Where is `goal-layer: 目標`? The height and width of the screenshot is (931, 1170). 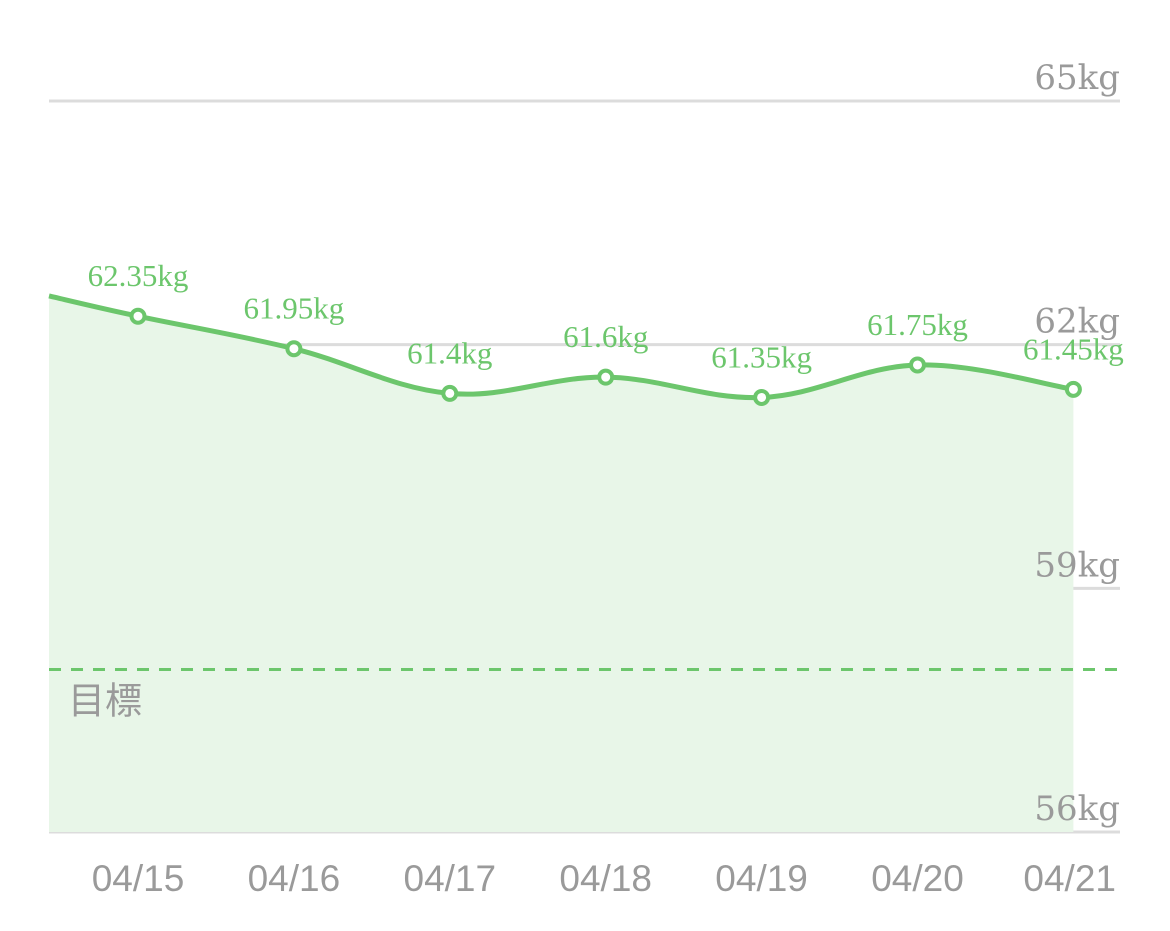
goal-layer: 目標 is located at coordinates (584, 695).